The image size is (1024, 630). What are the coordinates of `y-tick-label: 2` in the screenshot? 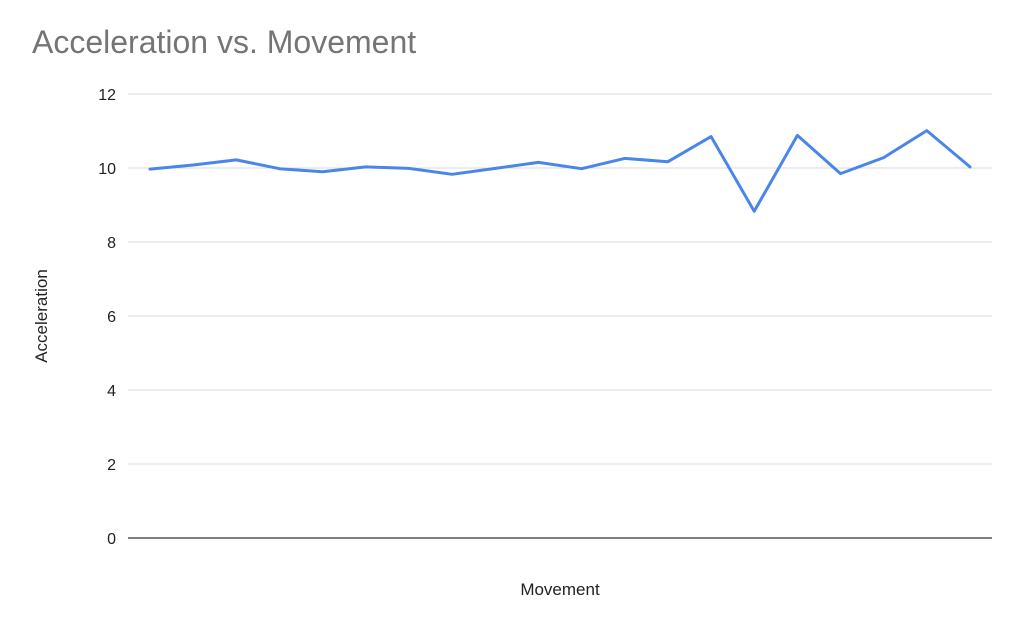 It's located at (111, 465).